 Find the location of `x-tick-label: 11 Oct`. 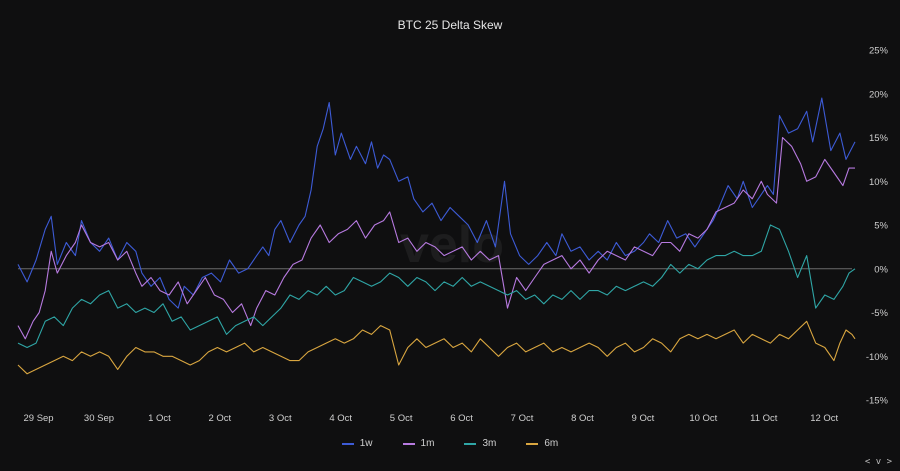

x-tick-label: 11 Oct is located at coordinates (764, 418).